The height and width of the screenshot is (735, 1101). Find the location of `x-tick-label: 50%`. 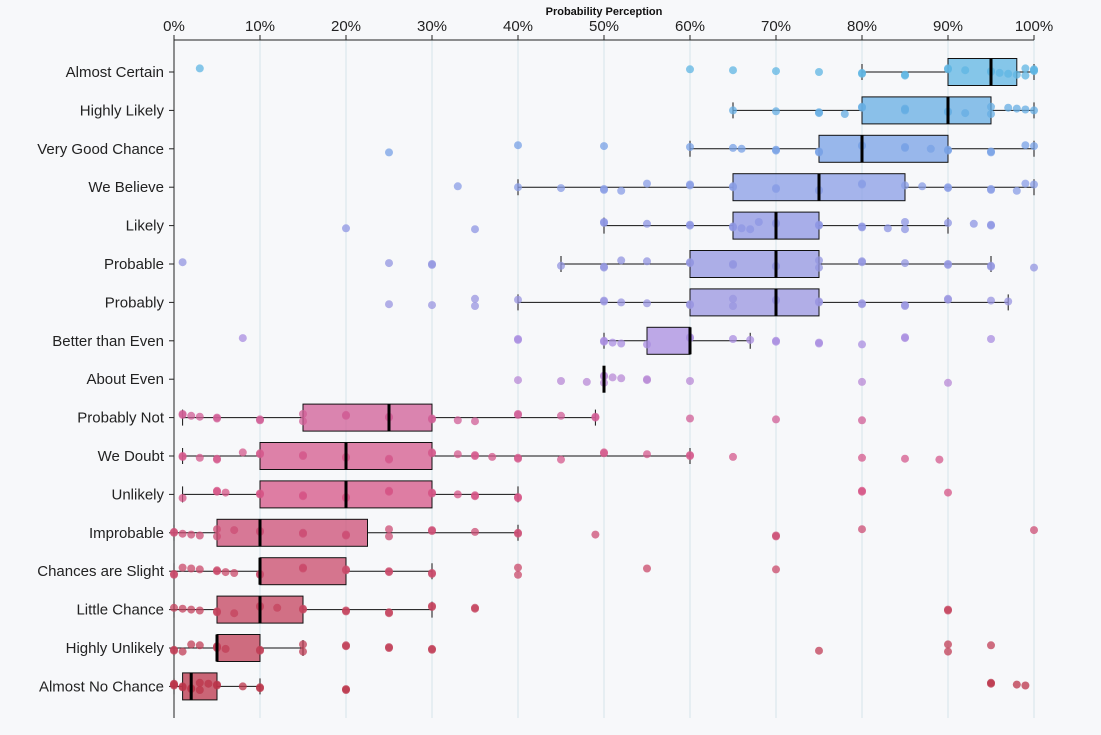

x-tick-label: 50% is located at coordinates (604, 26).